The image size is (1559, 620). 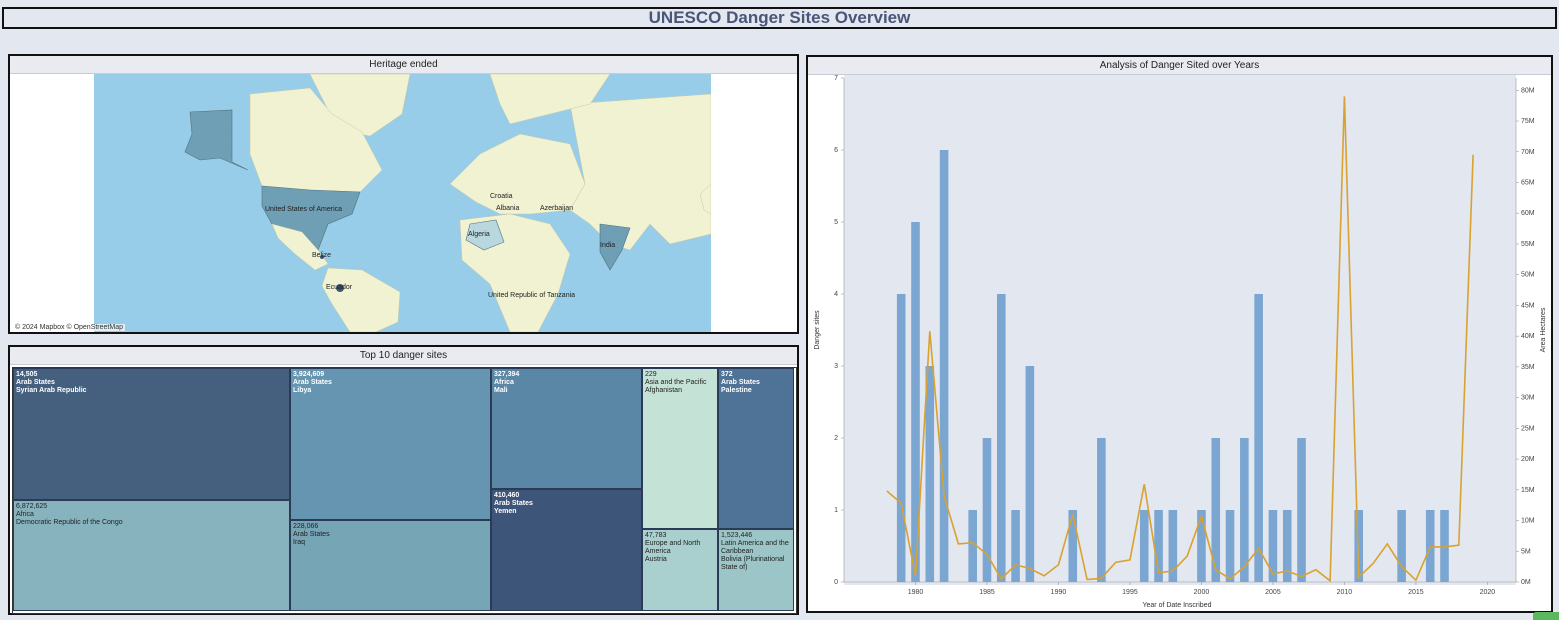 I want to click on tile-region: Europe and North America, so click(x=673, y=547).